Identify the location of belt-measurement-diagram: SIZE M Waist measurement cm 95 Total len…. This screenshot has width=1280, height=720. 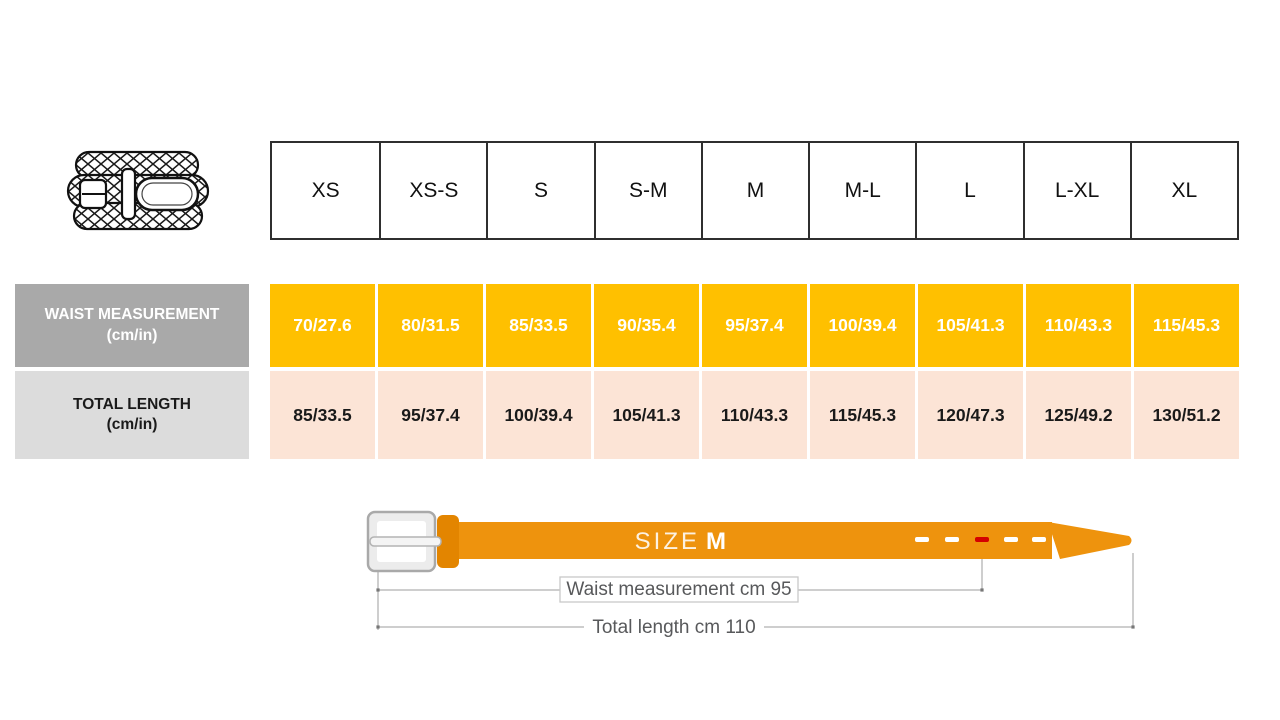
(750, 575).